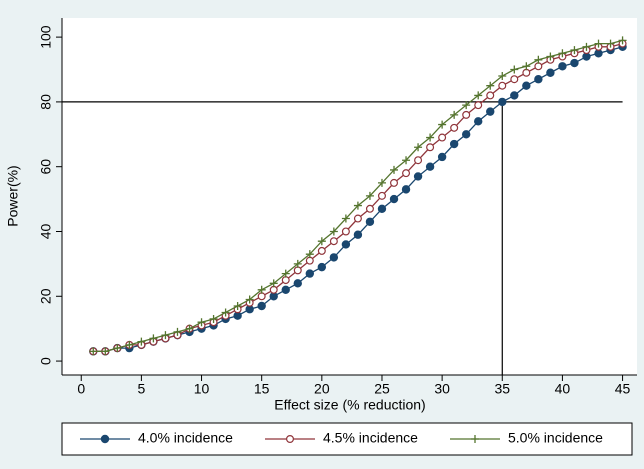 Image resolution: width=644 pixels, height=469 pixels. Describe the element at coordinates (46, 102) in the screenshot. I see `y-tick-label: 80` at that location.